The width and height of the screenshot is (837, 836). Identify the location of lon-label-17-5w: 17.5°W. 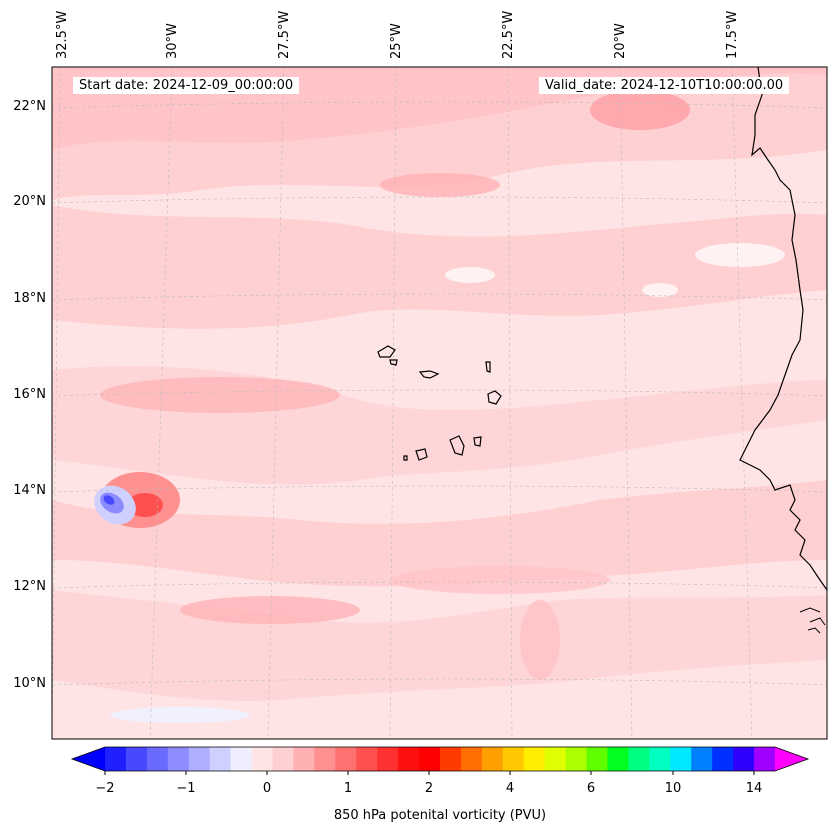
(732, 34).